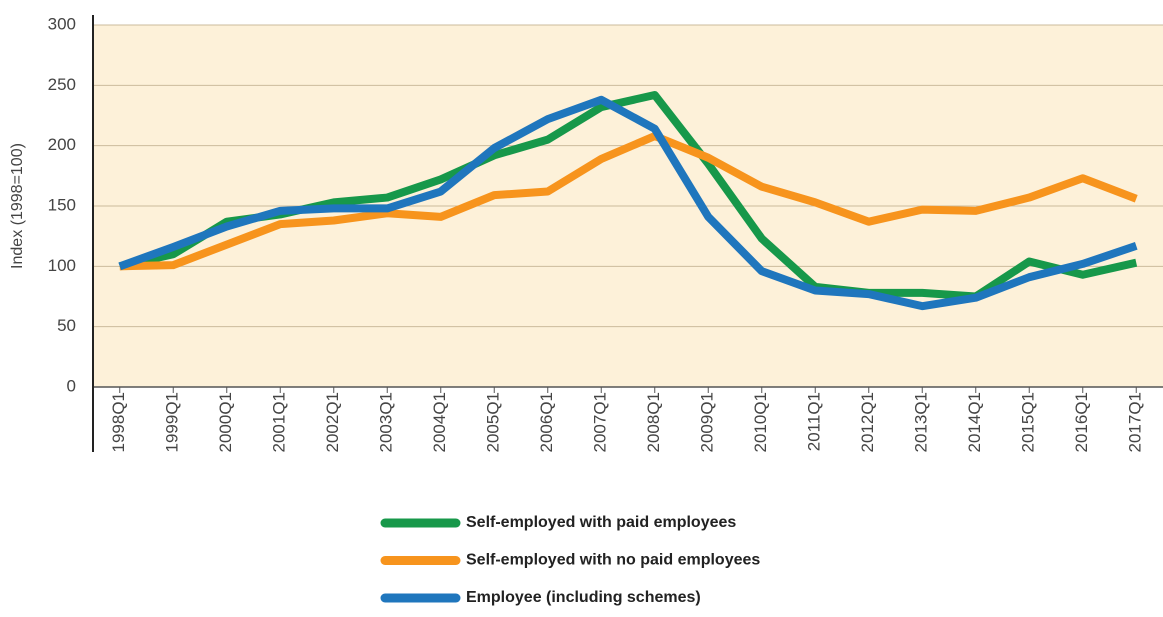 This screenshot has width=1163, height=617. What do you see at coordinates (546, 422) in the screenshot?
I see `x-tick-label: 2006Q1` at bounding box center [546, 422].